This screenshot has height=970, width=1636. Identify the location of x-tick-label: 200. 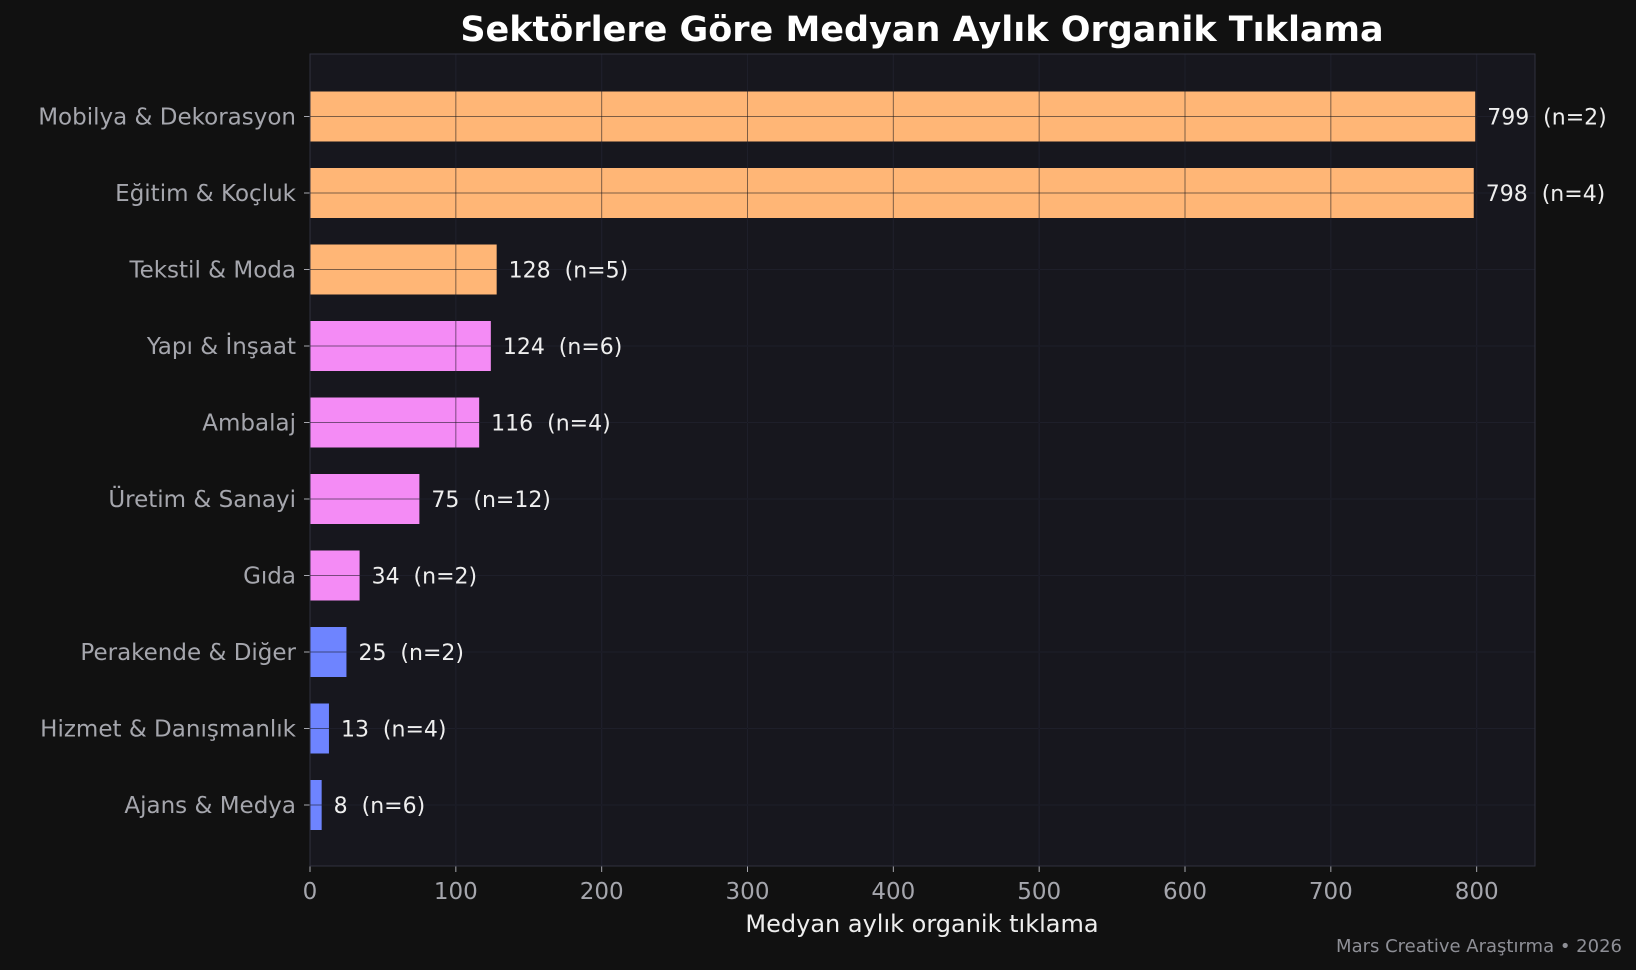
(602, 892).